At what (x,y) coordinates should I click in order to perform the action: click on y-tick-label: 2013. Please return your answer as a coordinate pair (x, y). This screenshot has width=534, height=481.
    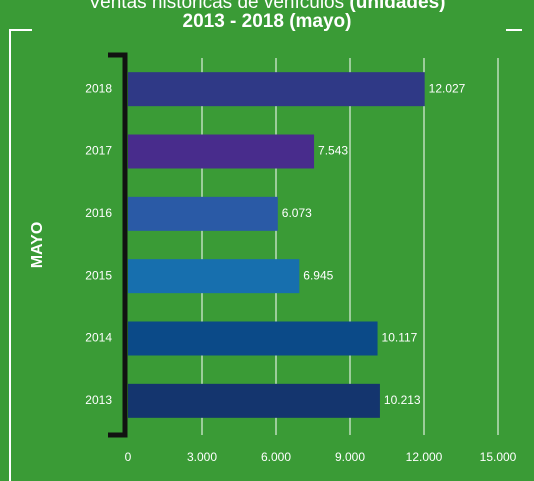
    Looking at the image, I should click on (98, 400).